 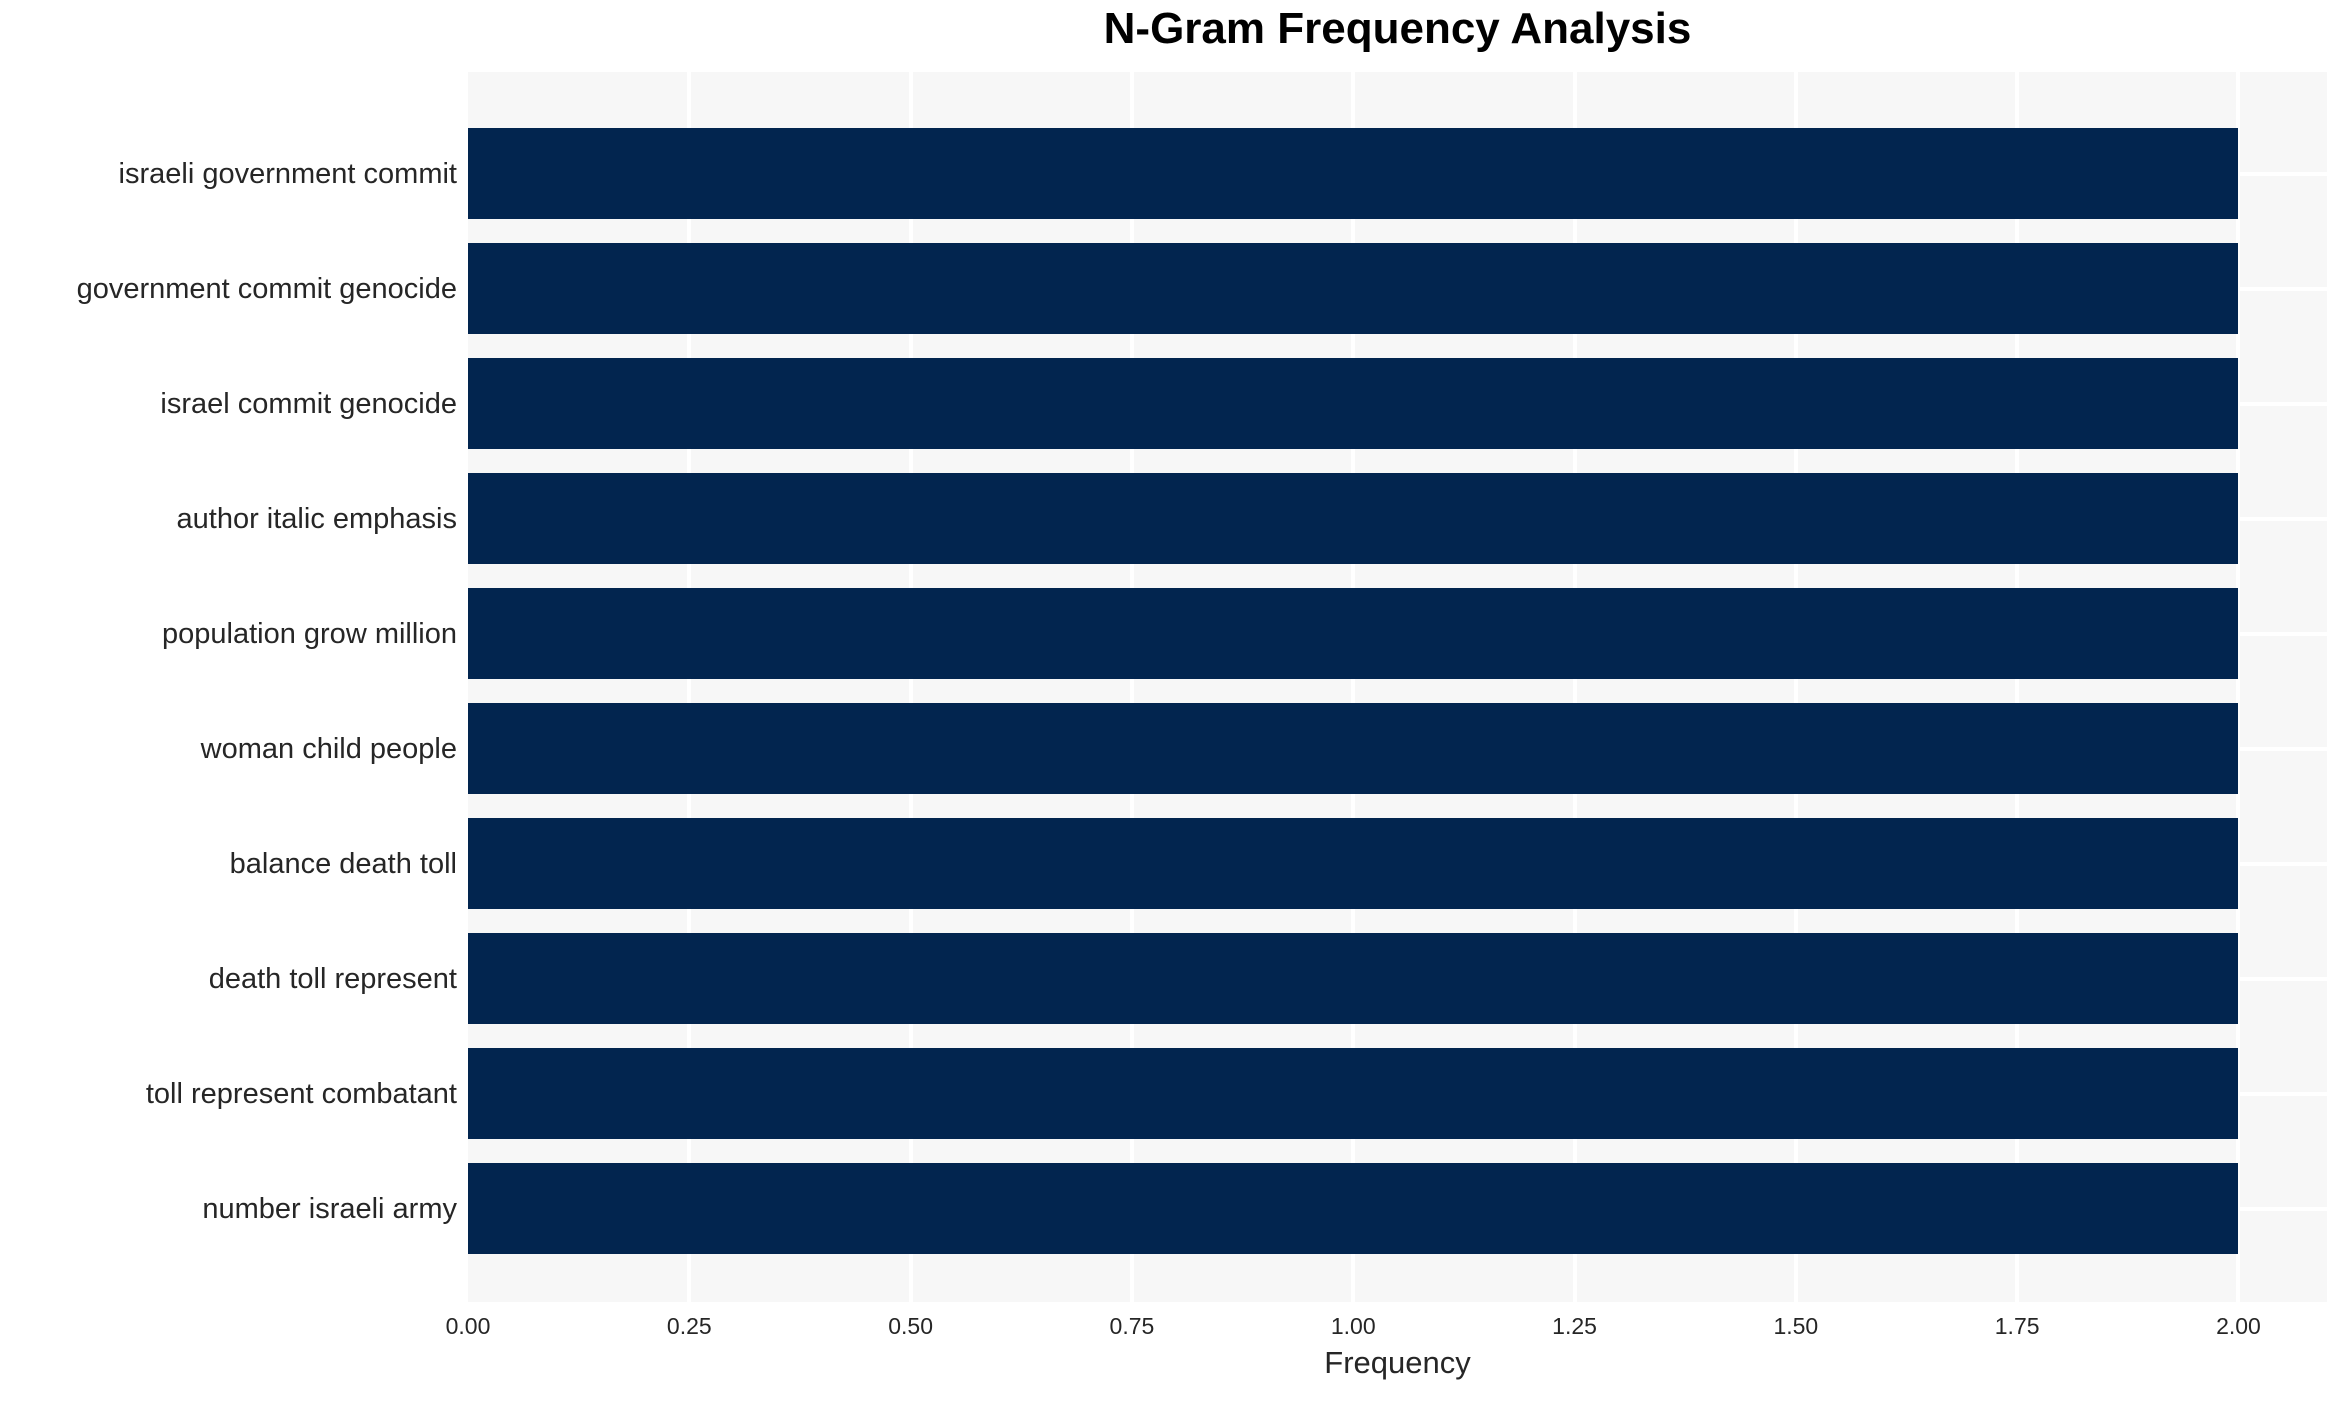 What do you see at coordinates (910, 1326) in the screenshot?
I see `x-tick-label: 0.50` at bounding box center [910, 1326].